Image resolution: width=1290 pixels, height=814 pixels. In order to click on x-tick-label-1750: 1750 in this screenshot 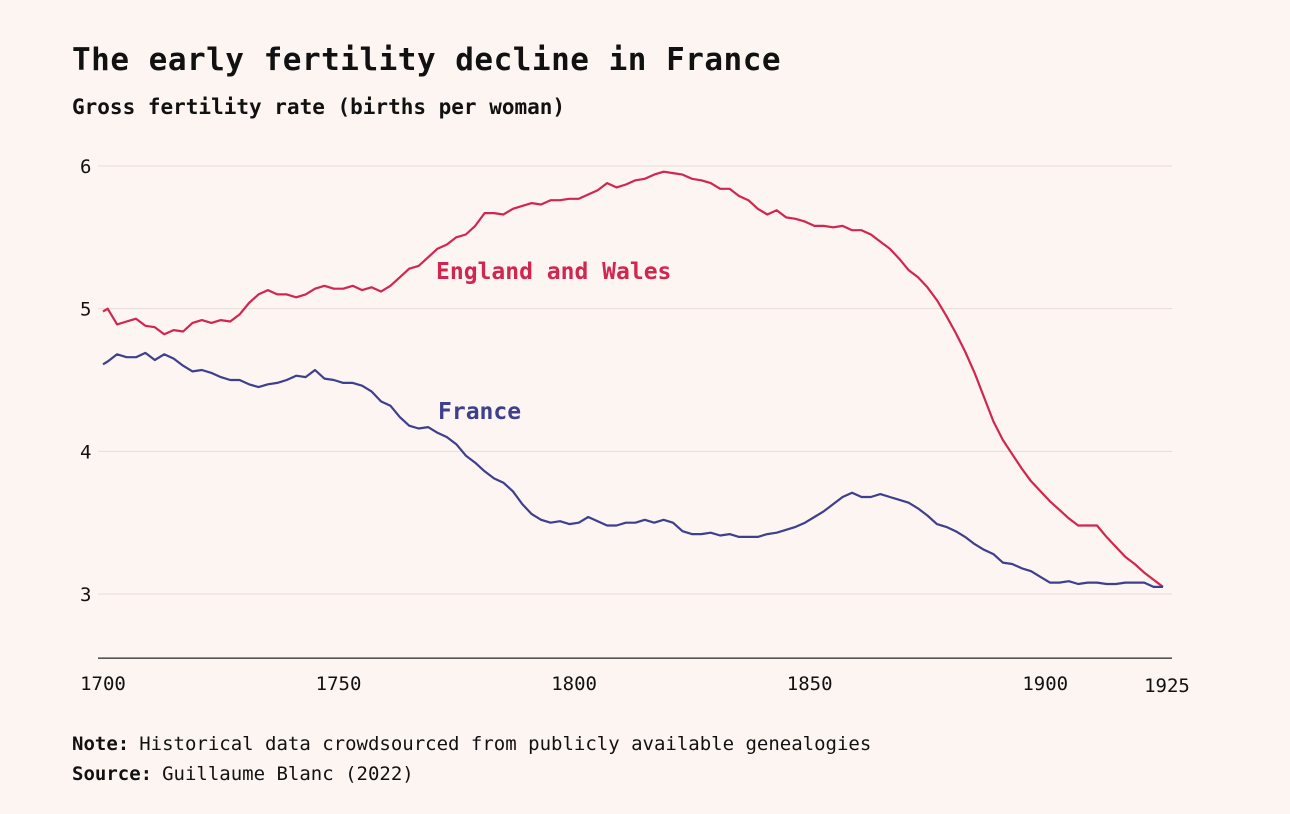, I will do `click(339, 684)`.